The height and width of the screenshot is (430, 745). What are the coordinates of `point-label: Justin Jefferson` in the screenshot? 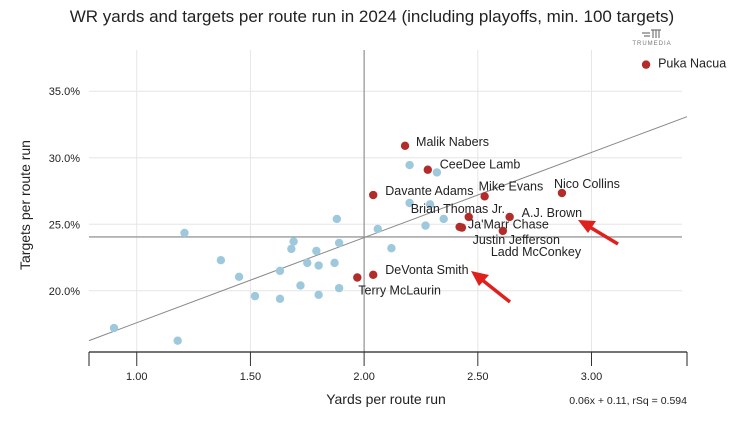 It's located at (516, 240).